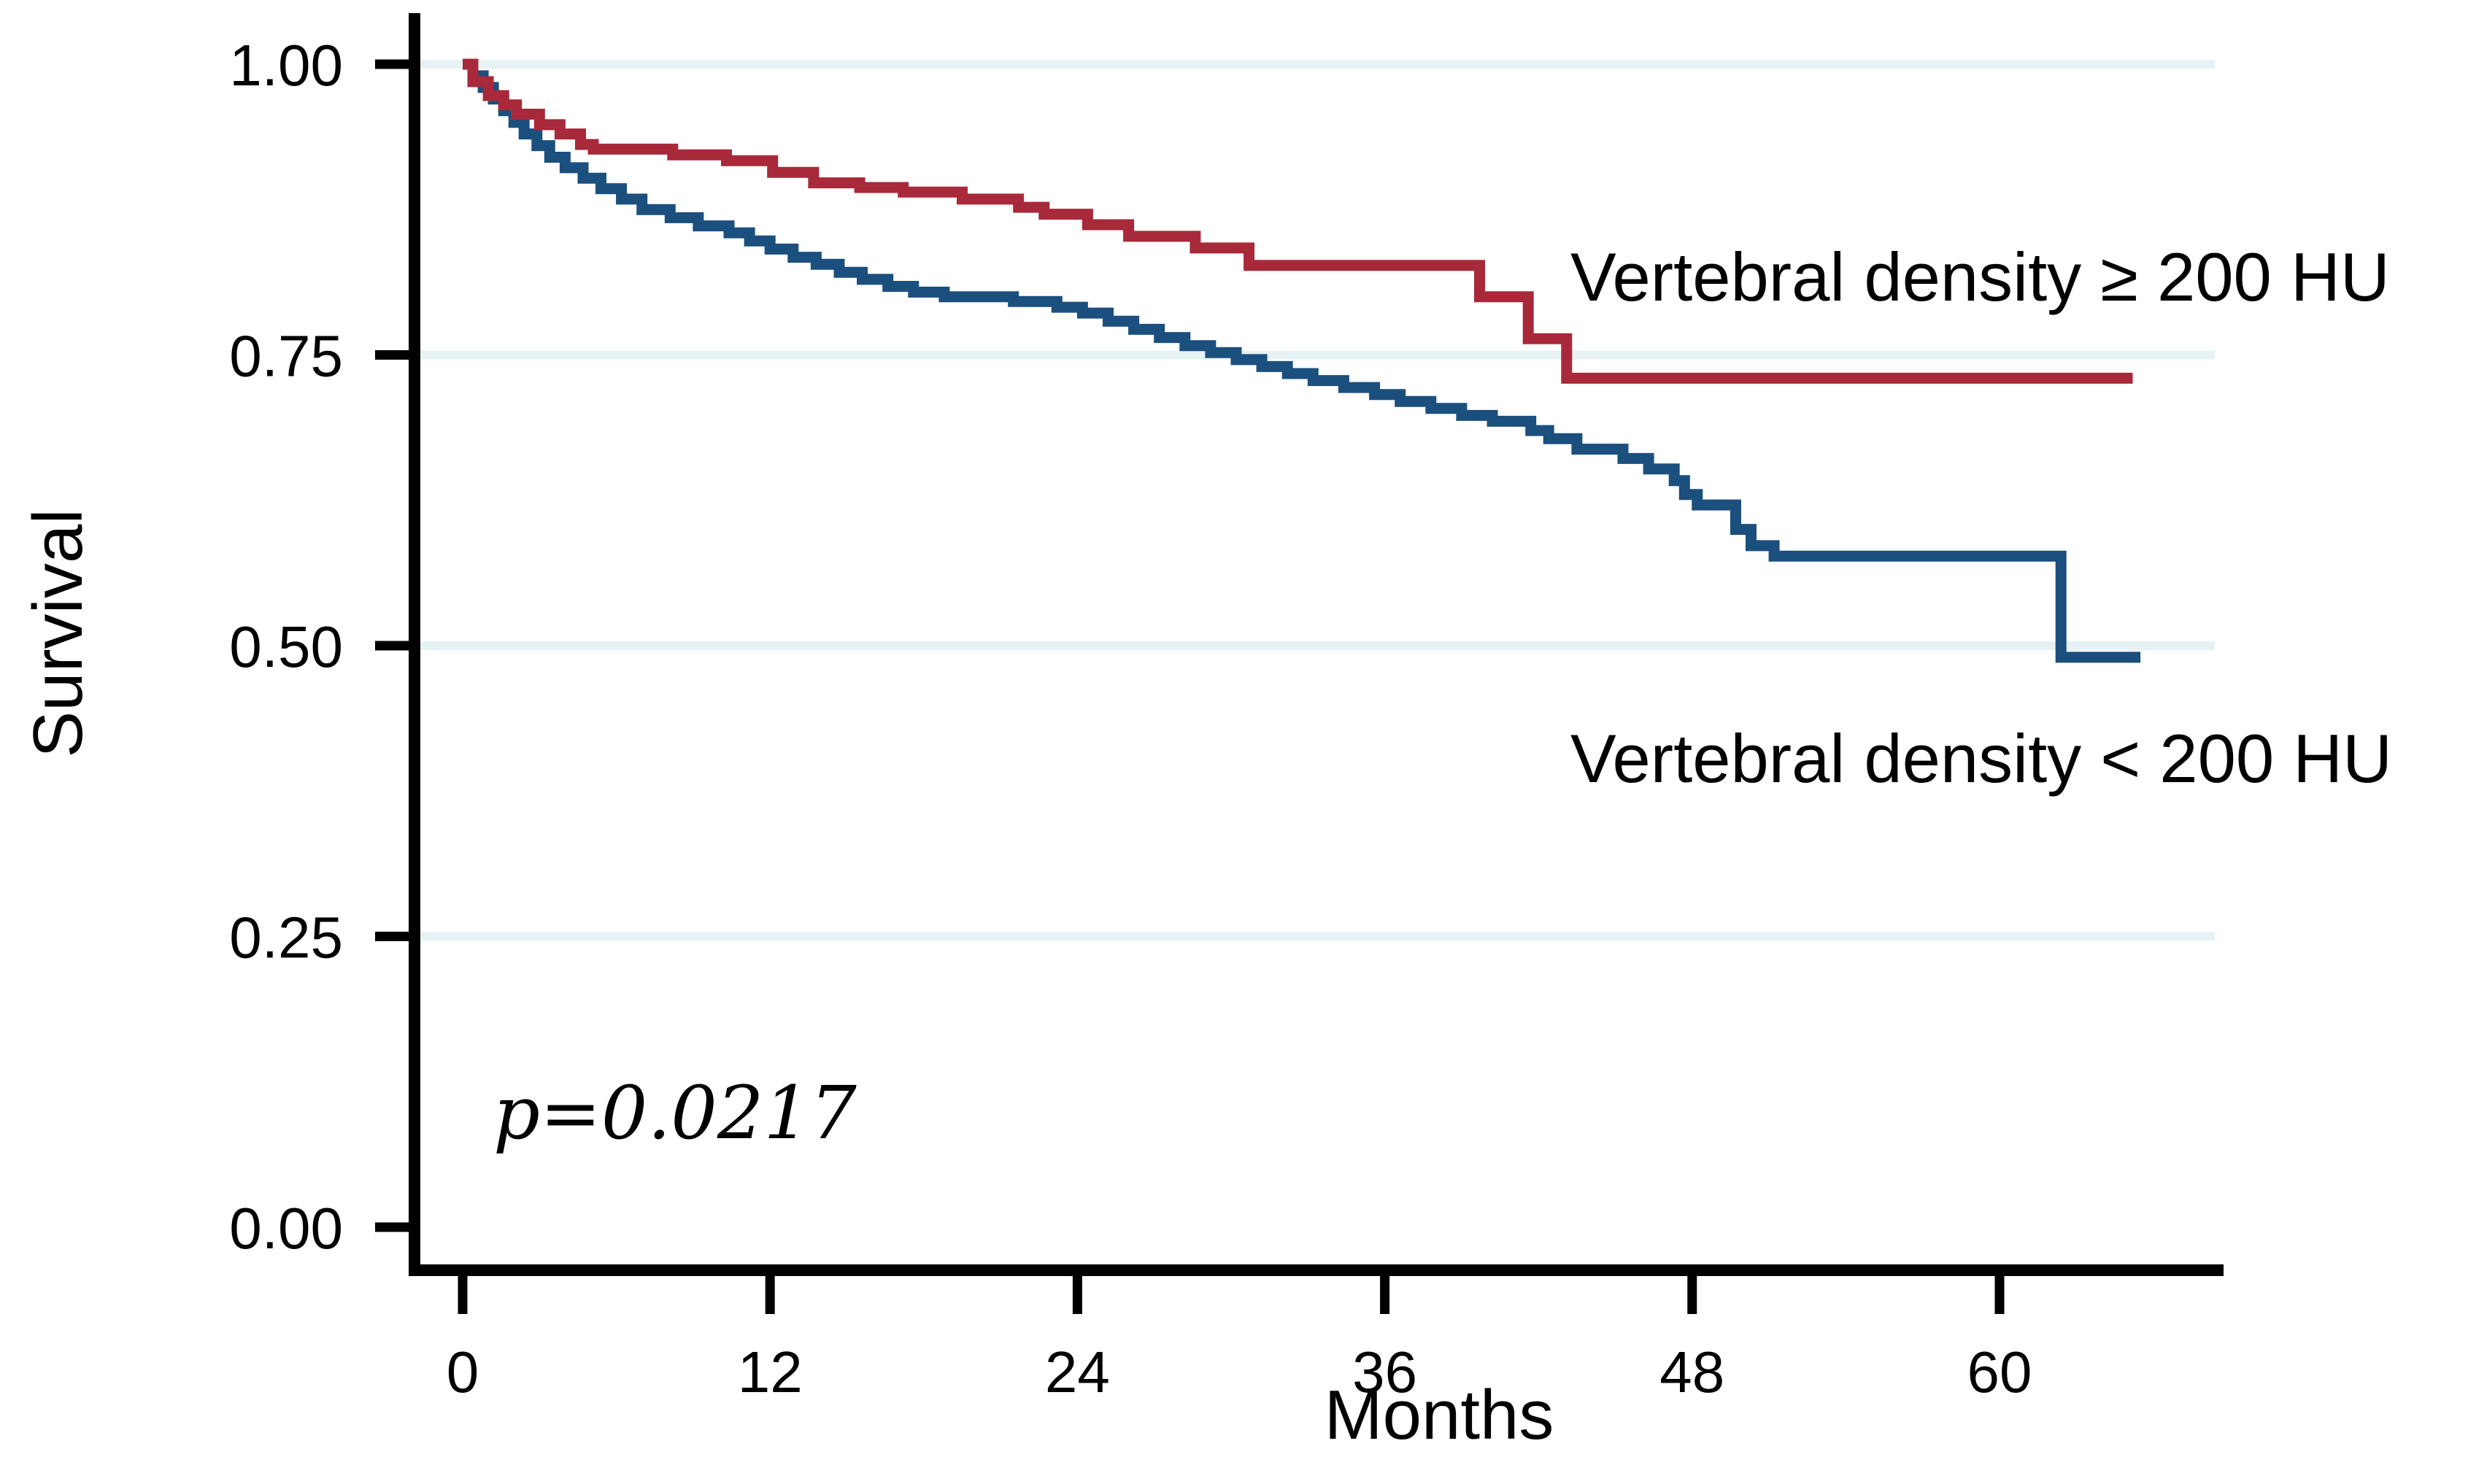 The height and width of the screenshot is (1484, 2487). What do you see at coordinates (1439, 1415) in the screenshot?
I see `x-axis-title: Months` at bounding box center [1439, 1415].